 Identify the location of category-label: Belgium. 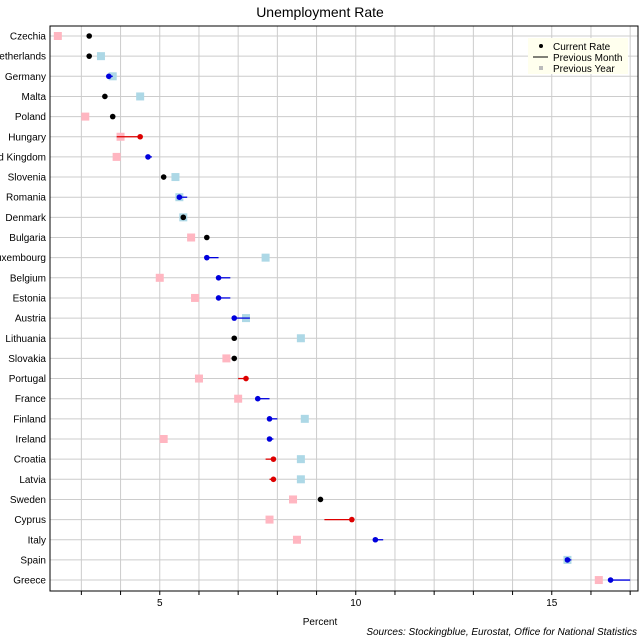
(28, 278).